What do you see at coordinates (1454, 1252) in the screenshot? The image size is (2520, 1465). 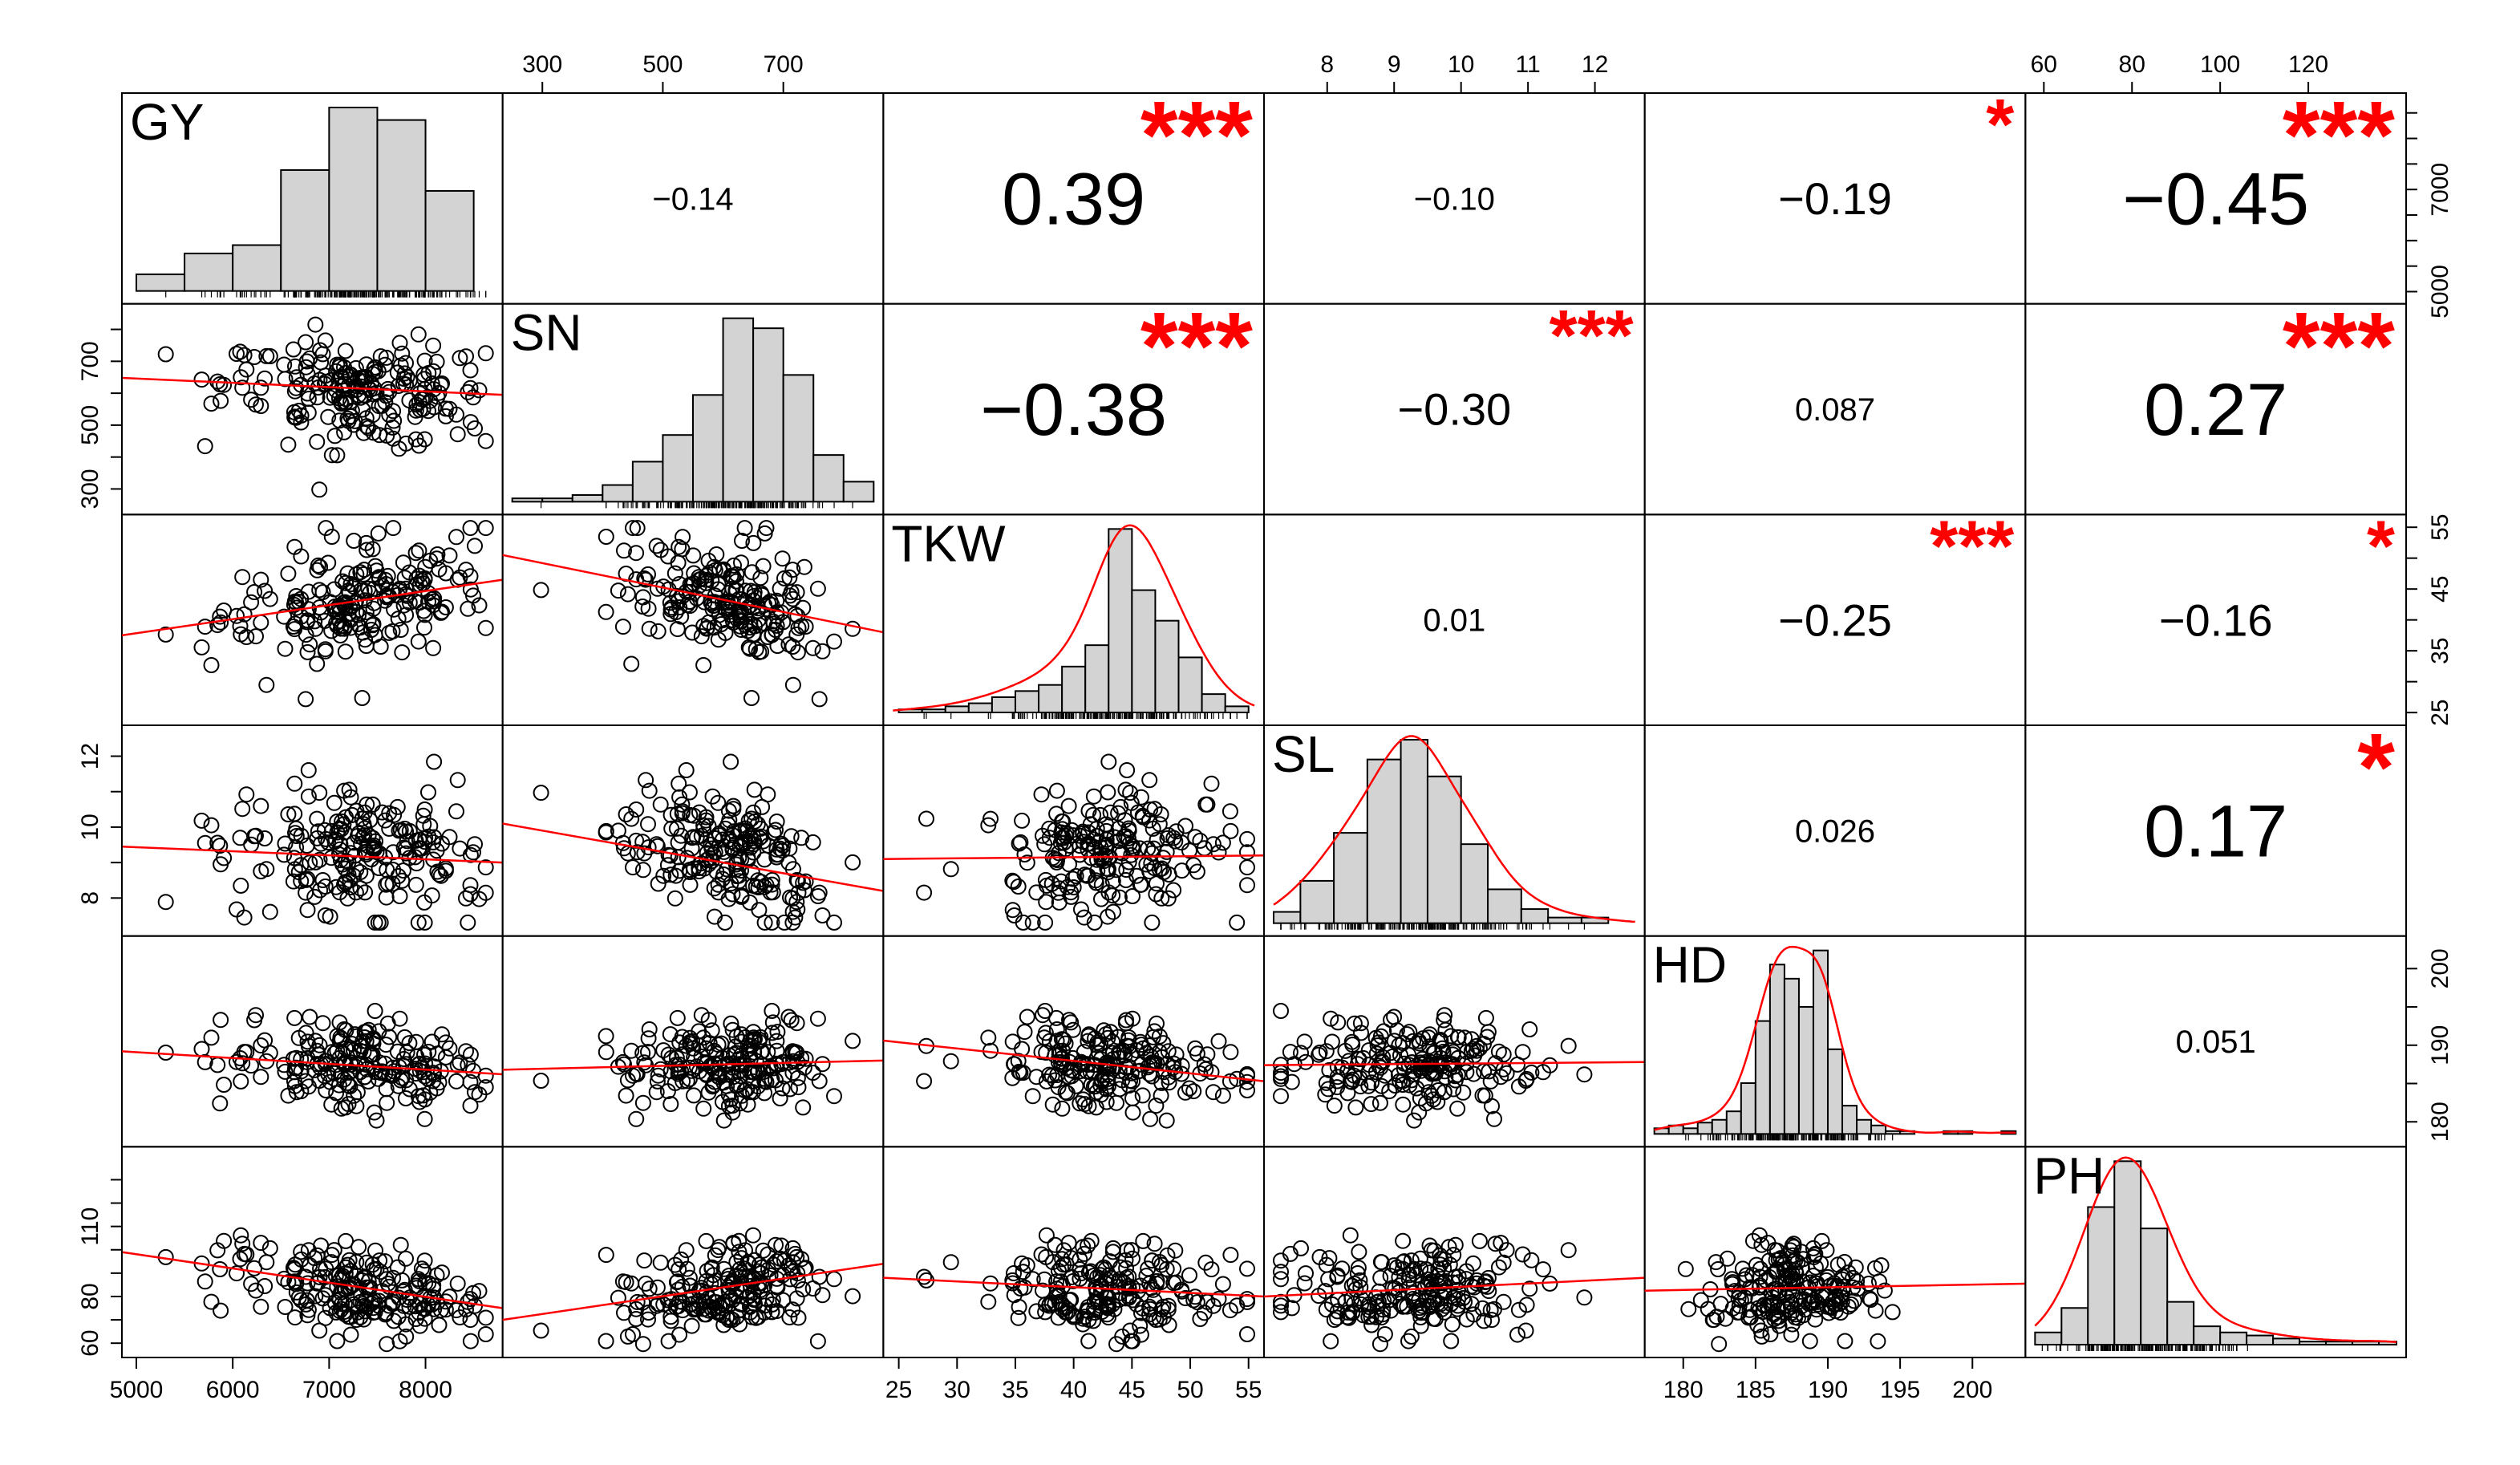 I see `panel-ph-sl` at bounding box center [1454, 1252].